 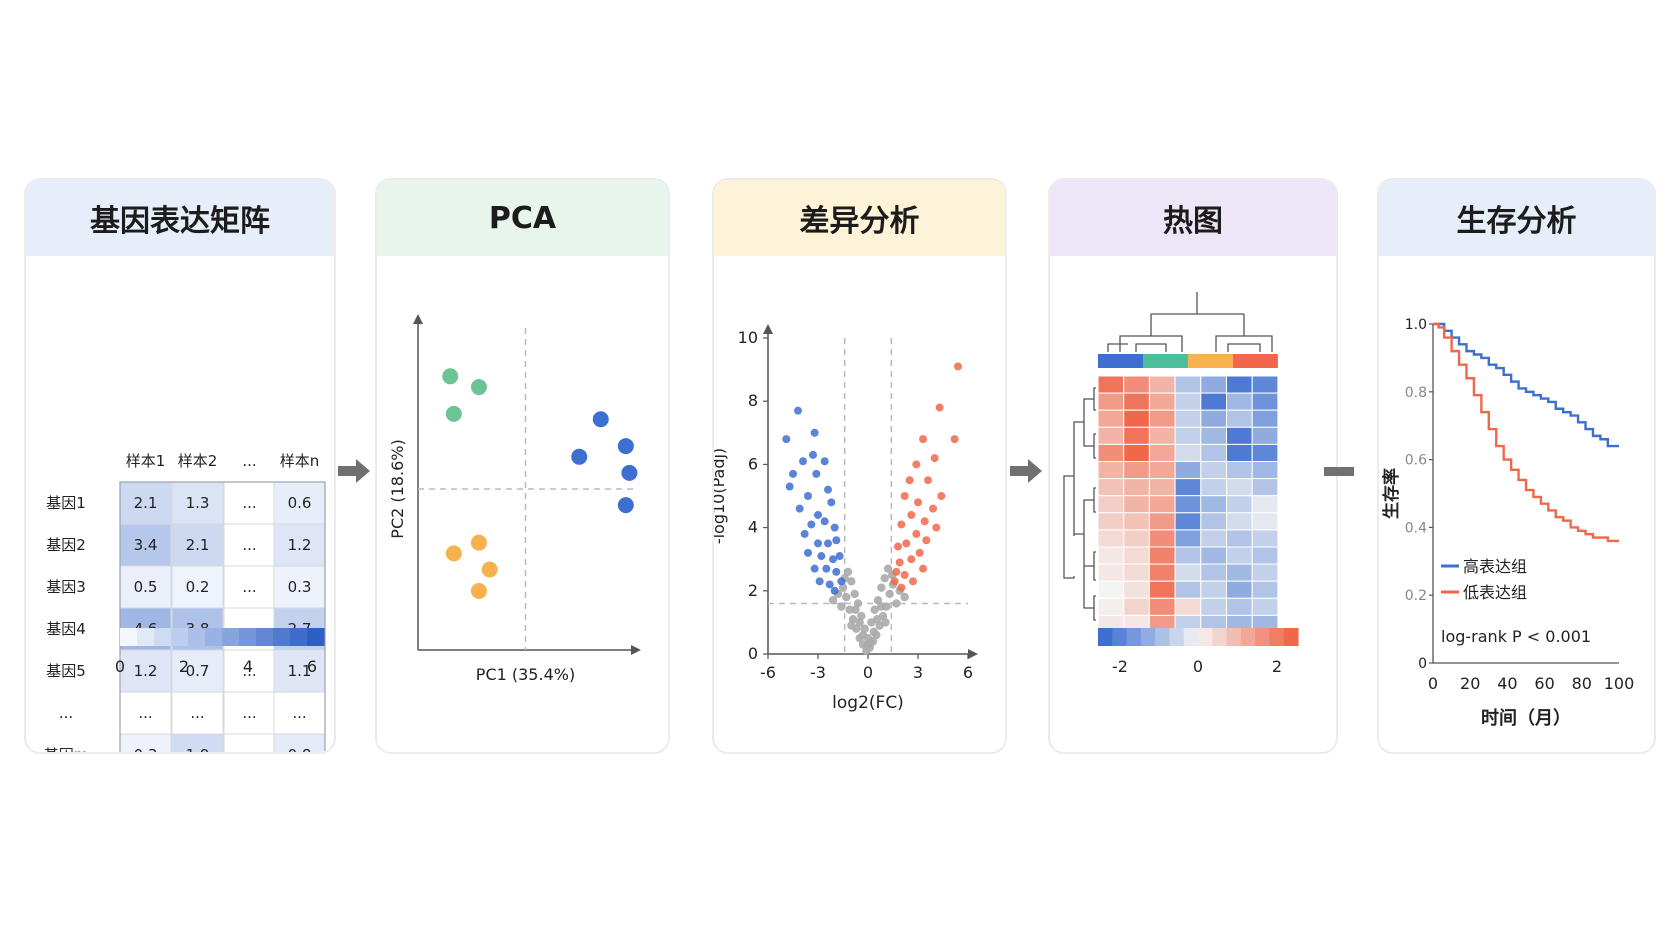 I want to click on x-tick-label: 6, so click(x=968, y=672).